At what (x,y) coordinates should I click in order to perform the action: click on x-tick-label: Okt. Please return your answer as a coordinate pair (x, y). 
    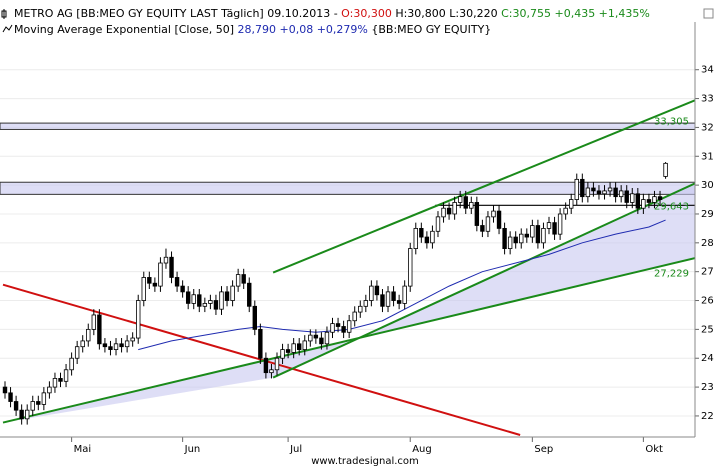
    Looking at the image, I should click on (654, 449).